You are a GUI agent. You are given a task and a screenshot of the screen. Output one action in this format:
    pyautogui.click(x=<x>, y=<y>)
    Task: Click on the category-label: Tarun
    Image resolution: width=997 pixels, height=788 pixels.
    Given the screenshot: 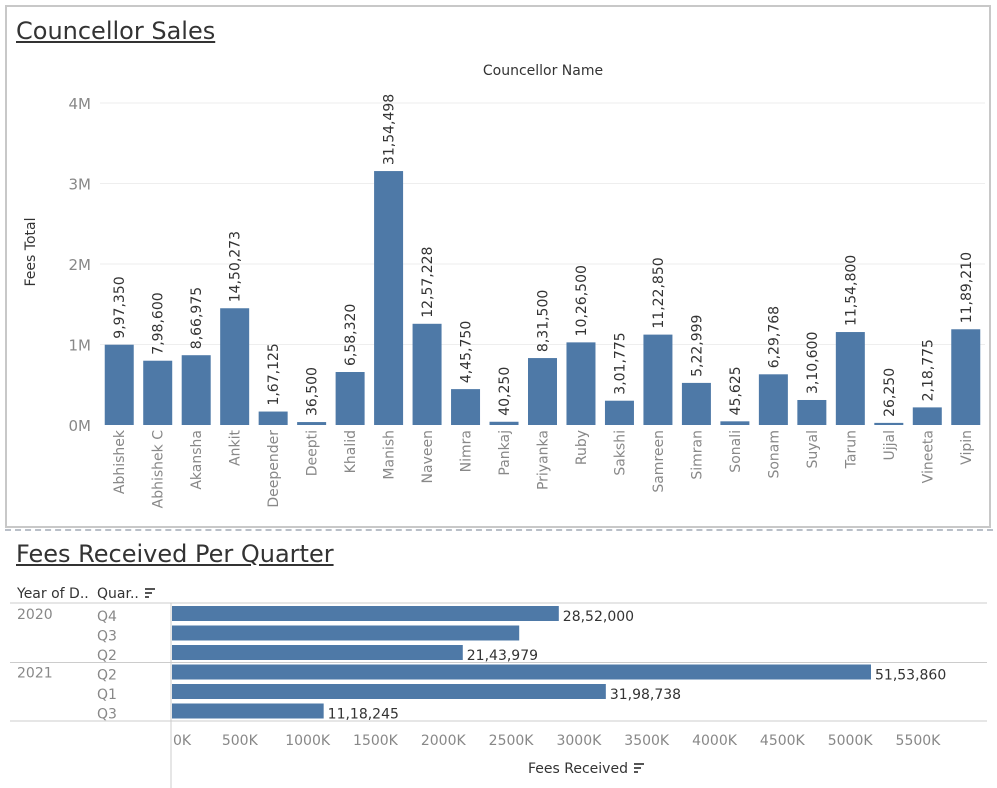 What is the action you would take?
    pyautogui.click(x=851, y=449)
    